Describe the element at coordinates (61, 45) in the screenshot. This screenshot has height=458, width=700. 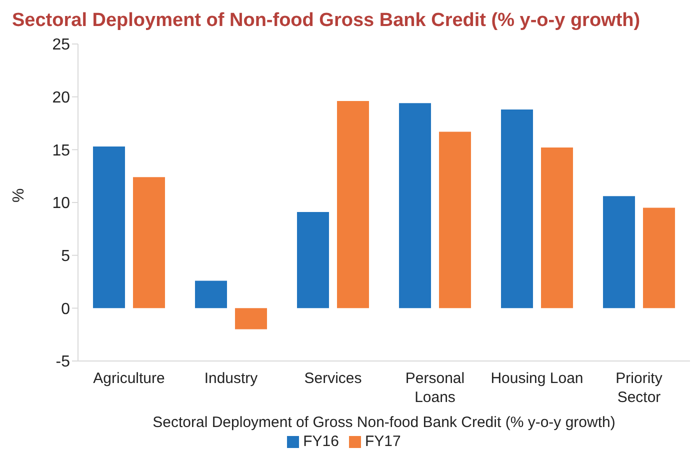
I see `y-tick-label: 25` at that location.